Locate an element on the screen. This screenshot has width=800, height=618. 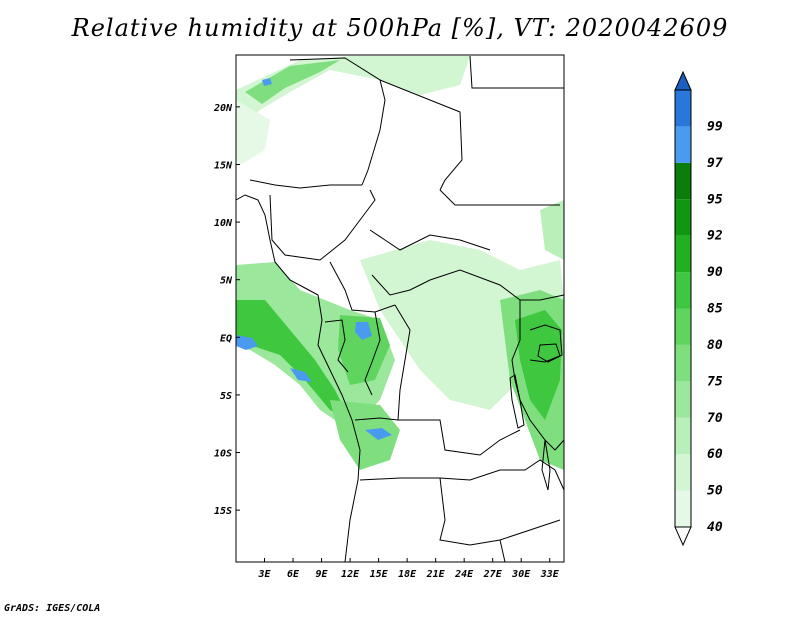
x-tick-label: 27E is located at coordinates (493, 574).